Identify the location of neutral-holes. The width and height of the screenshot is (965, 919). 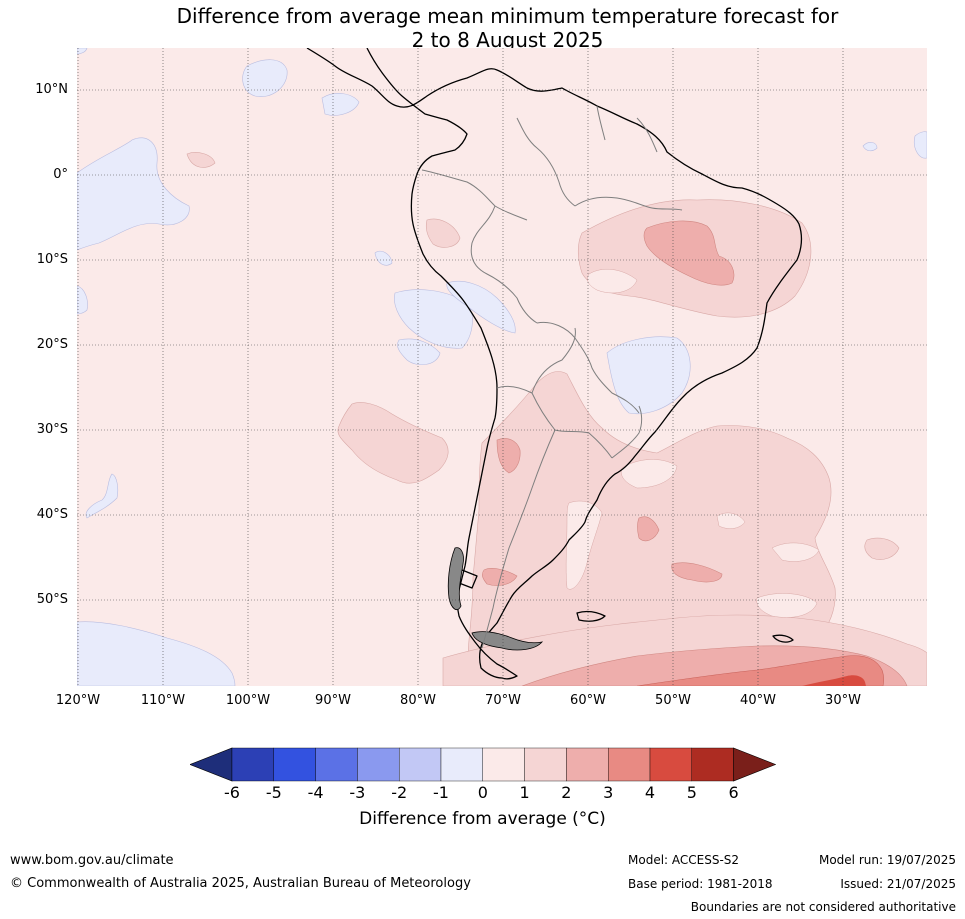
(692, 443).